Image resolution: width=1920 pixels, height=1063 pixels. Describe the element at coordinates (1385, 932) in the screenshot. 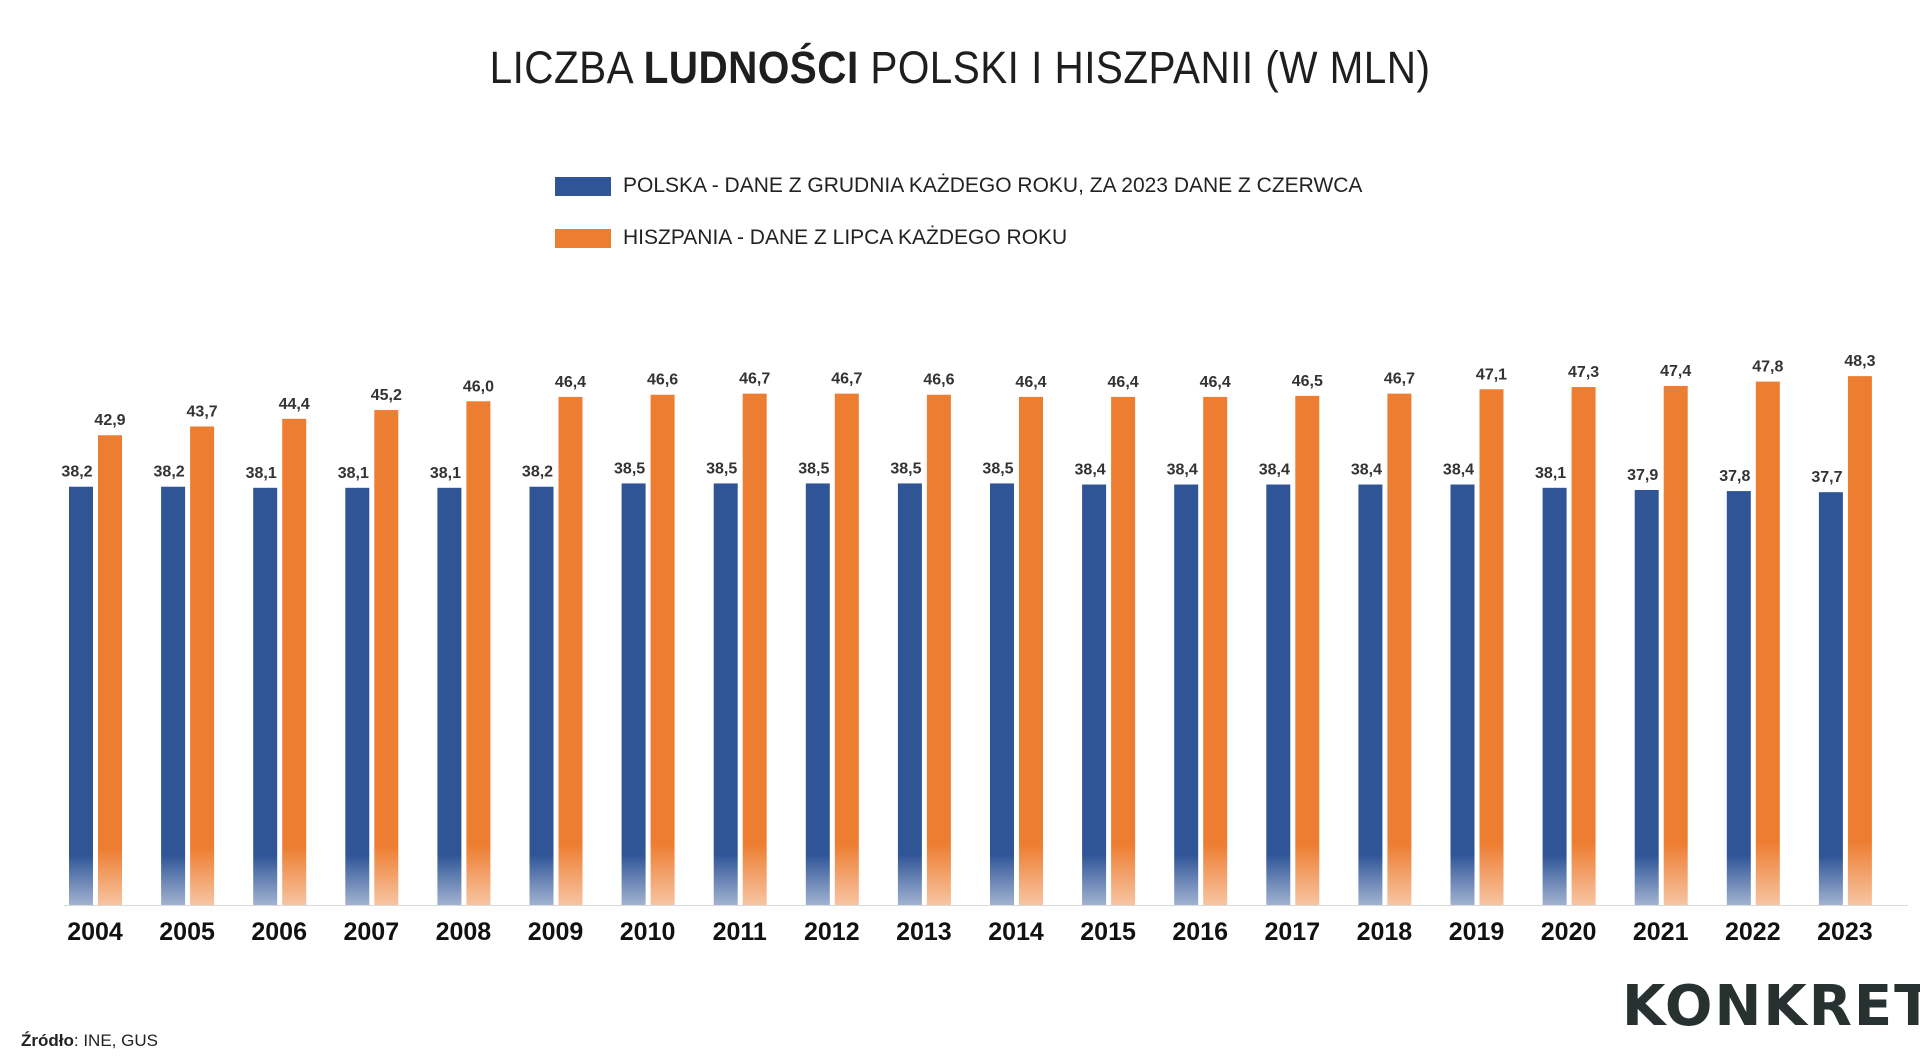

I see `x-tick-label: 2018` at that location.